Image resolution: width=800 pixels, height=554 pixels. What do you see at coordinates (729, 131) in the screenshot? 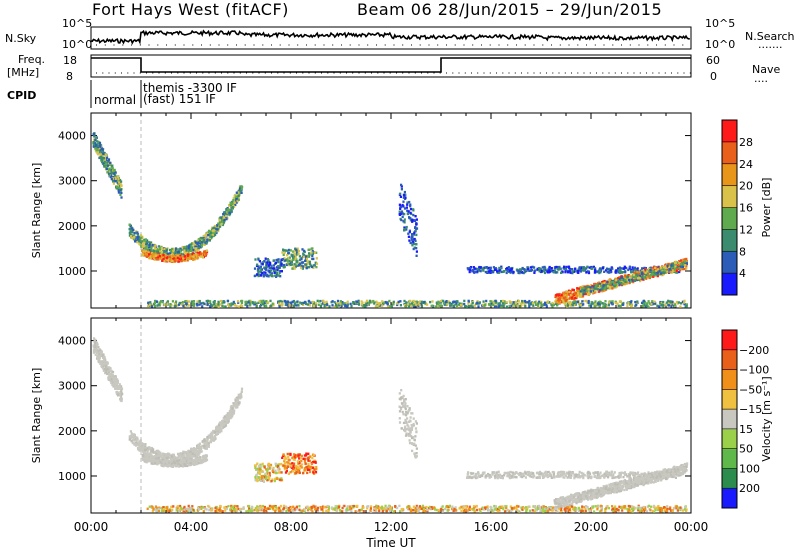
I see `power-colorbar-segment` at bounding box center [729, 131].